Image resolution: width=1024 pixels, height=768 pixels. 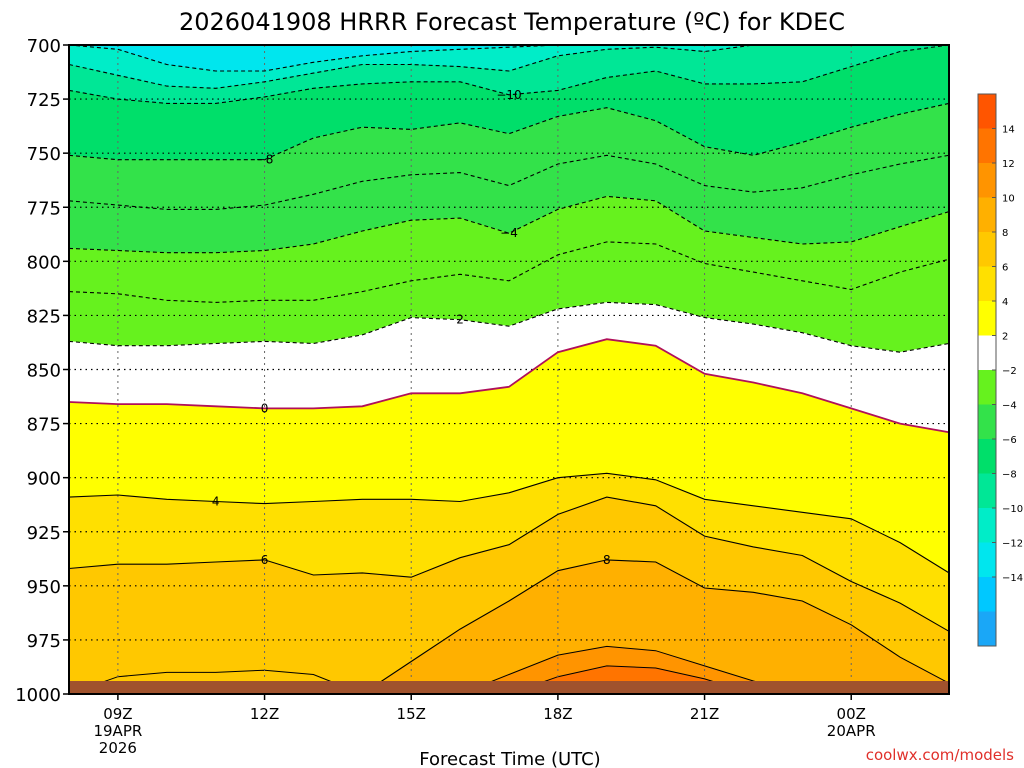 What do you see at coordinates (216, 501) in the screenshot?
I see `isotherm-label-4: 4` at bounding box center [216, 501].